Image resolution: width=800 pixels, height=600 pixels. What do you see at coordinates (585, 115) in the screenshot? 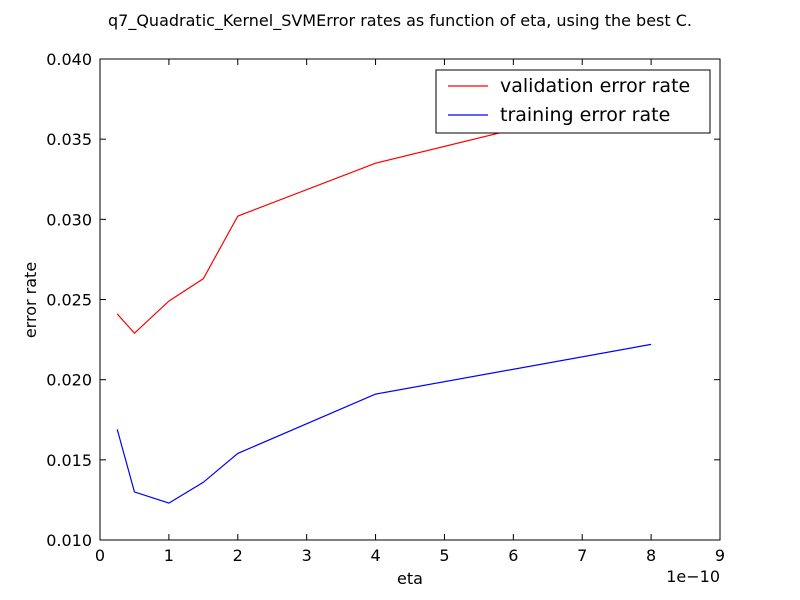
I see `legend-label-training: training error rate` at bounding box center [585, 115].